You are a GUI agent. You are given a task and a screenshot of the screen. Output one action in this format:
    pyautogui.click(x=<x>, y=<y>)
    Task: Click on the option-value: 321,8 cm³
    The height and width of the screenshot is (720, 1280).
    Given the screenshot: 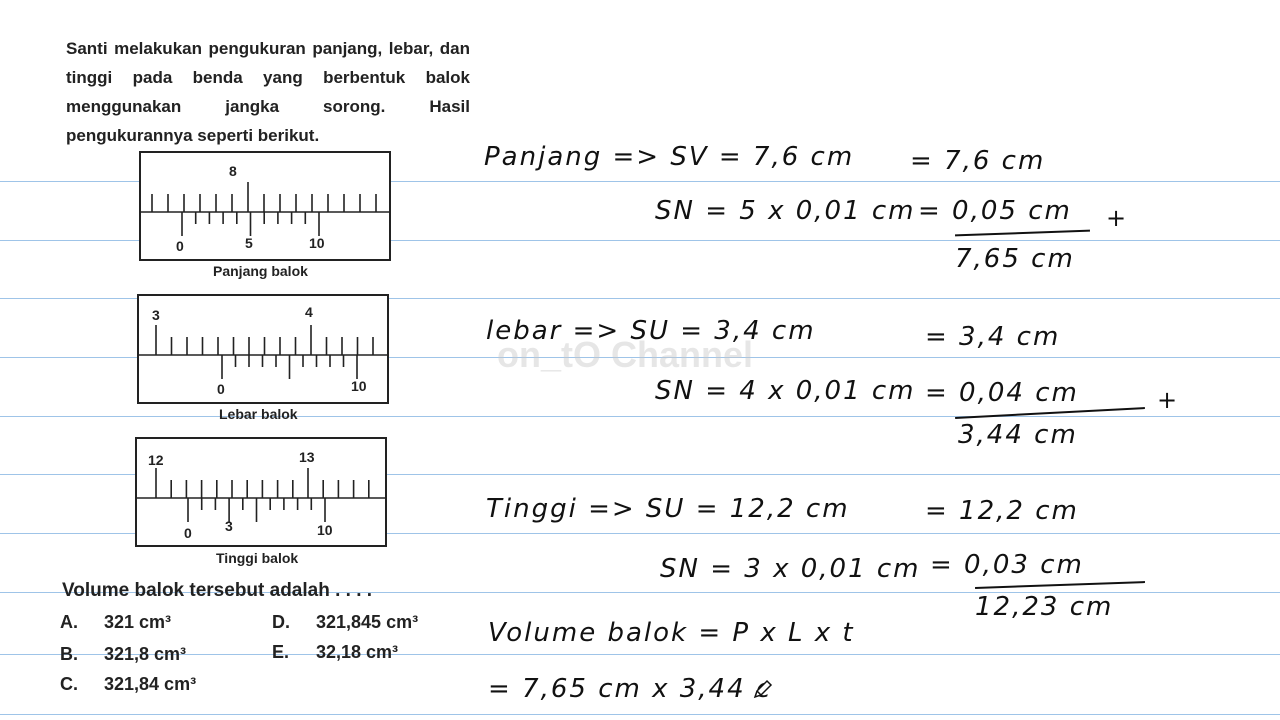 What is the action you would take?
    pyautogui.click(x=145, y=654)
    